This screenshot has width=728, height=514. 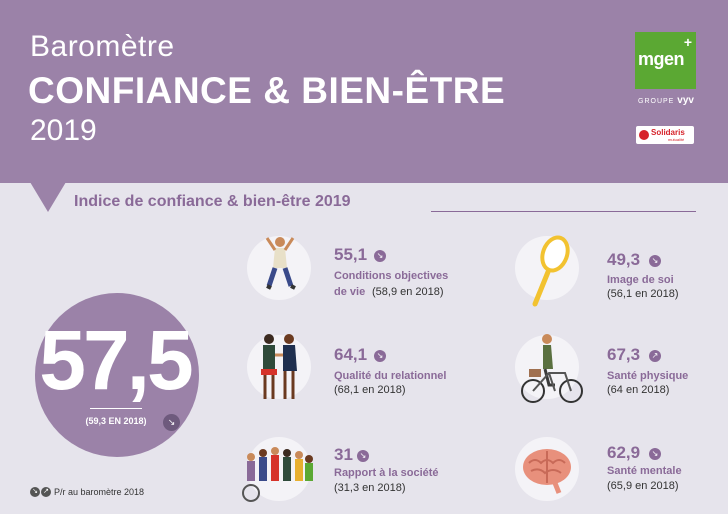 What do you see at coordinates (116, 421) in the screenshot?
I see `main-index-previous: (59,3 EN 2018)` at bounding box center [116, 421].